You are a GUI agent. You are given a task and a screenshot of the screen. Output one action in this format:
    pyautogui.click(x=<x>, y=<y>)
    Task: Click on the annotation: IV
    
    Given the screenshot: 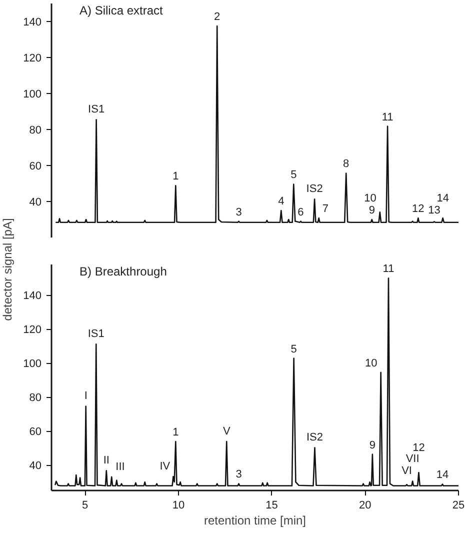 What is the action you would take?
    pyautogui.click(x=165, y=466)
    